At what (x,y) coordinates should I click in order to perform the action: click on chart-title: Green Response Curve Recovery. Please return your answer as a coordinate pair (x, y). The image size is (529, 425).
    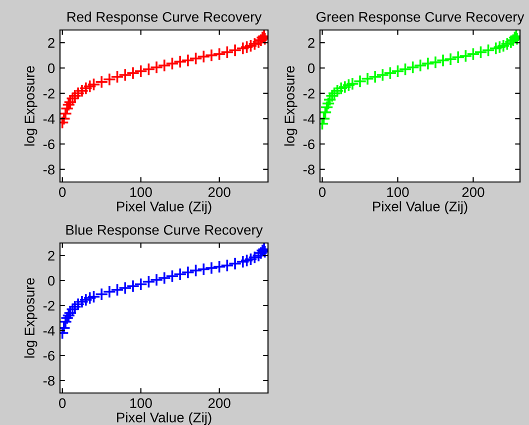
    Looking at the image, I should click on (420, 18).